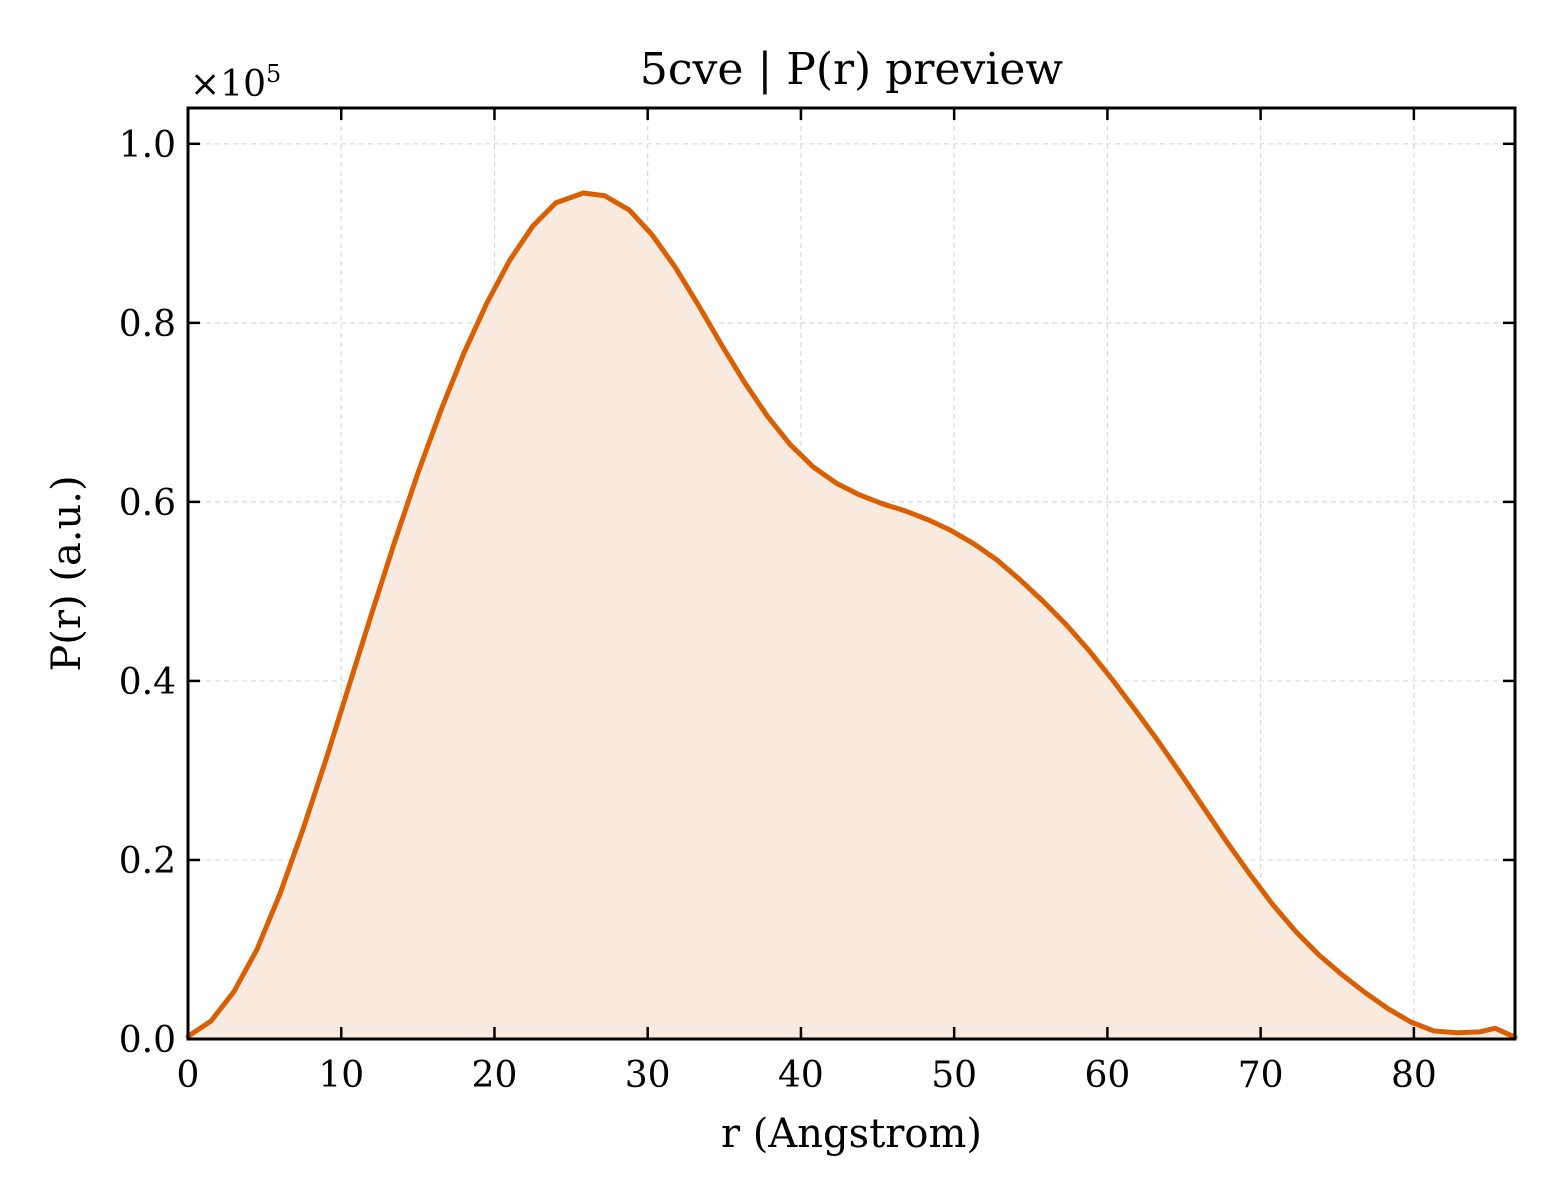 This screenshot has width=1560, height=1200. Describe the element at coordinates (147, 324) in the screenshot. I see `y-tick-label-4: 0.8` at that location.